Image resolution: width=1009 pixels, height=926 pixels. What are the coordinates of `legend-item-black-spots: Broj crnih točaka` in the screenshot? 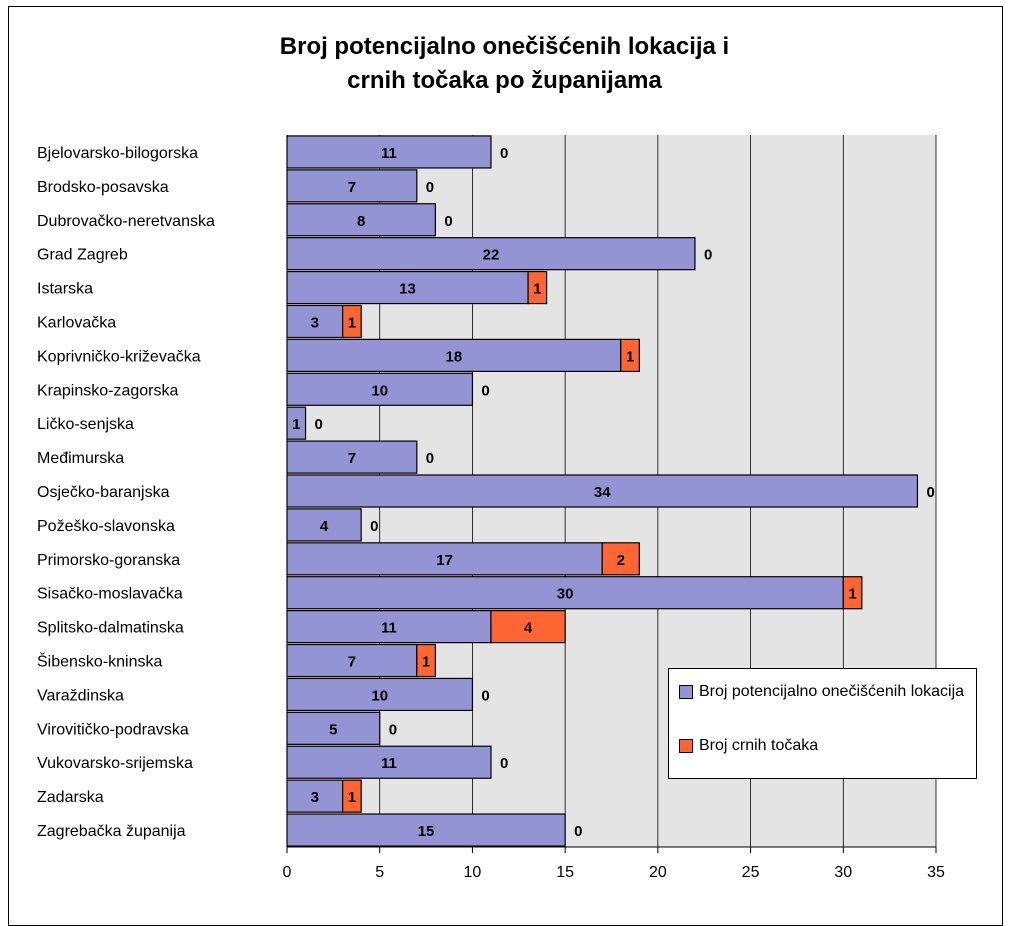 It's located at (829, 745).